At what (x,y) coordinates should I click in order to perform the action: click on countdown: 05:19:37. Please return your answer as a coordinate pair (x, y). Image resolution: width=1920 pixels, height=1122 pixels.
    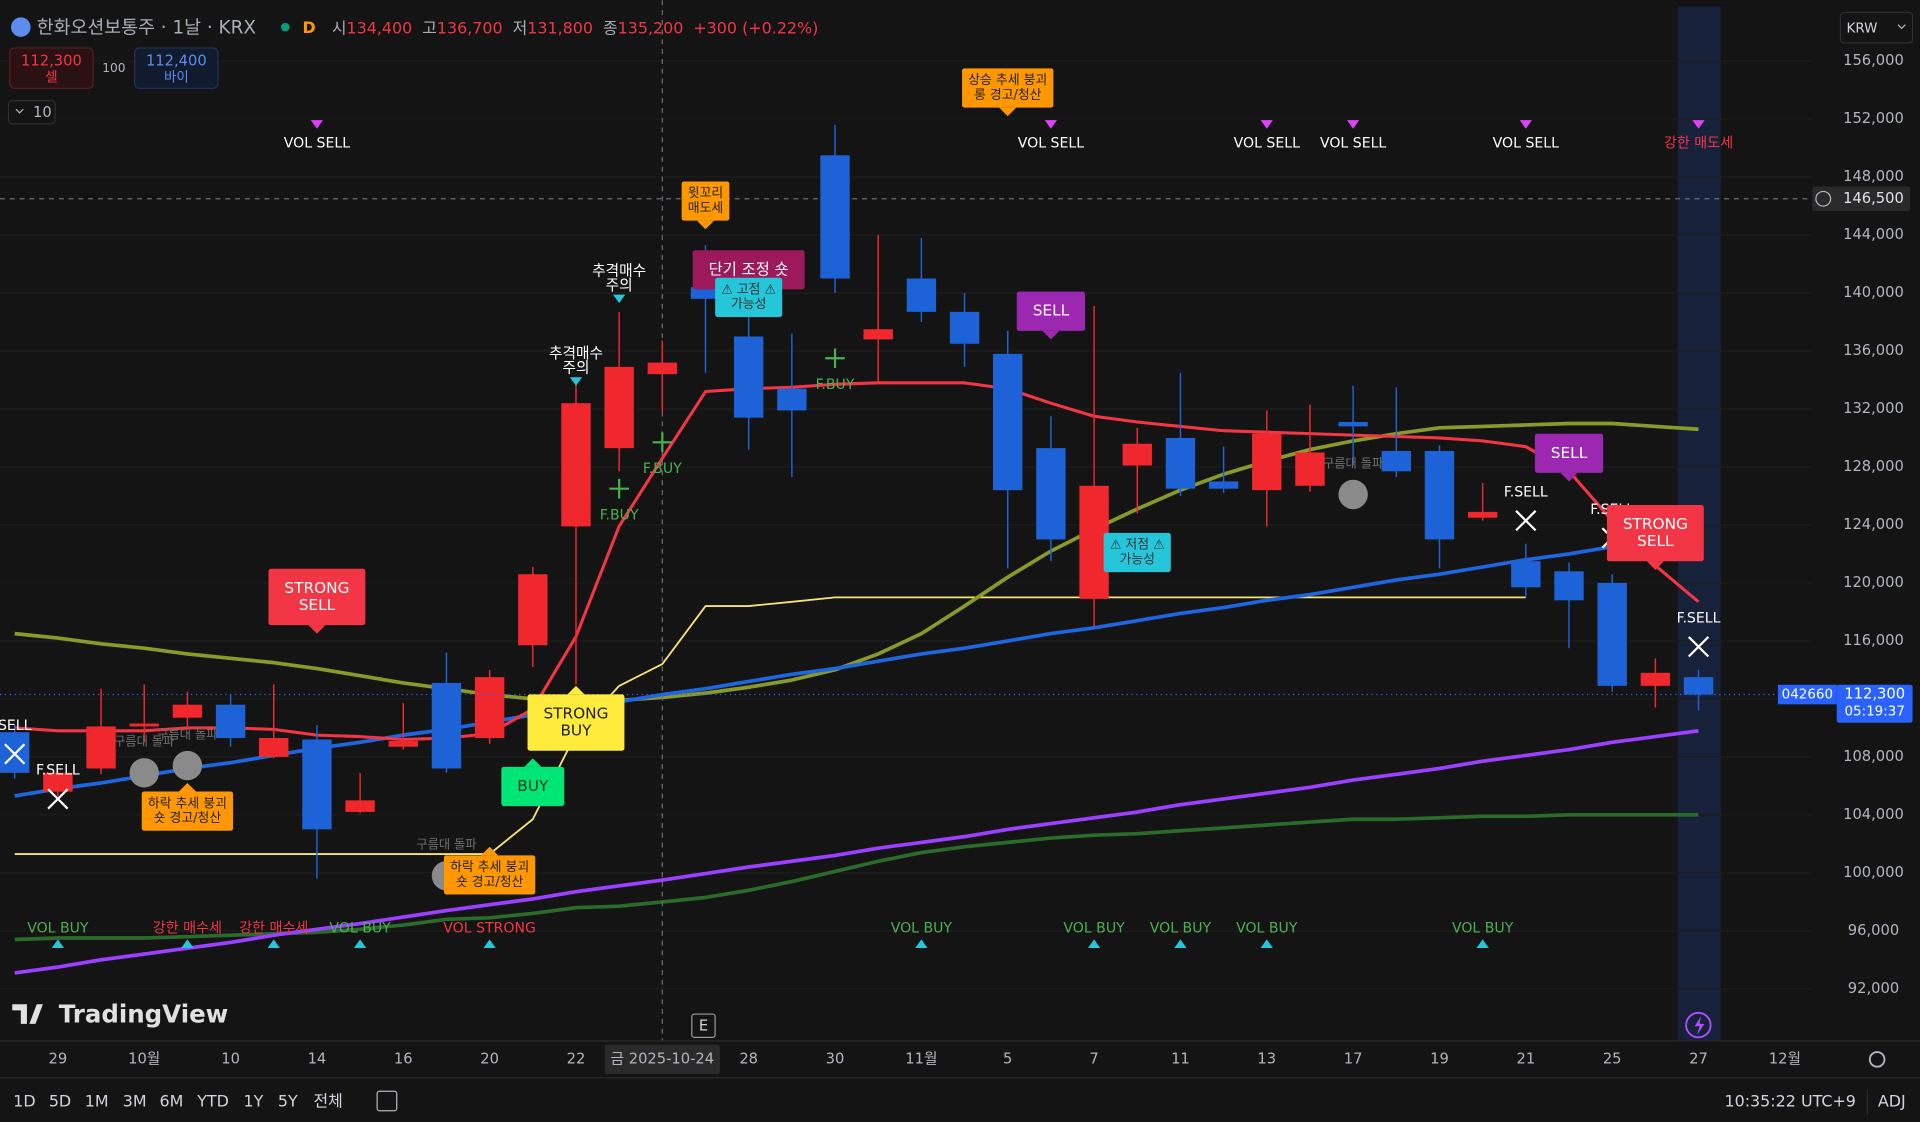
    Looking at the image, I should click on (1874, 712).